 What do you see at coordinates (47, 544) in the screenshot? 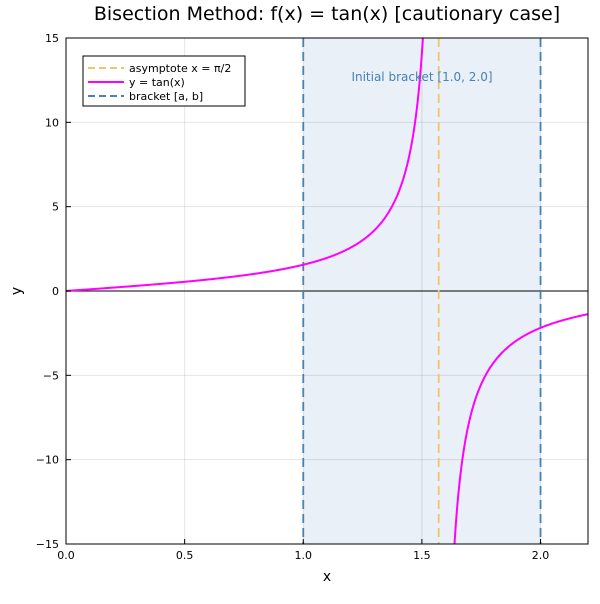
I see `y-tick-label: −15` at bounding box center [47, 544].